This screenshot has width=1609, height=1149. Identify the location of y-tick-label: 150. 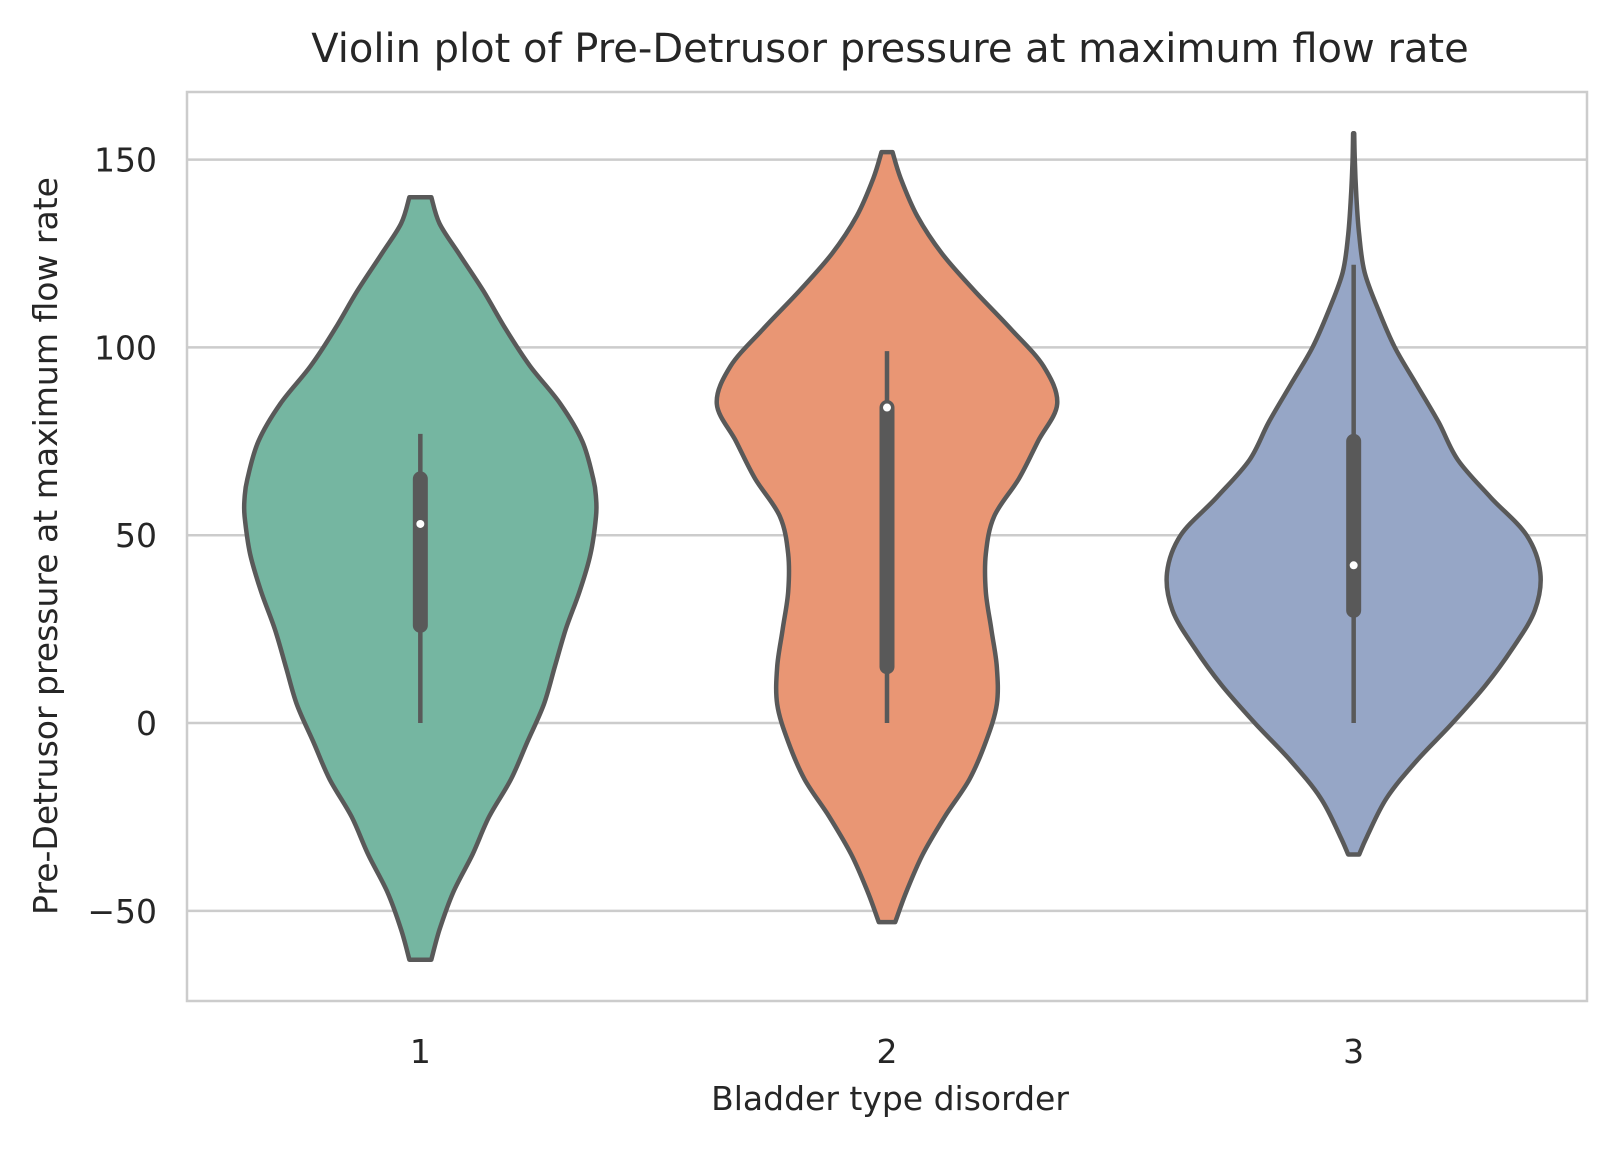
(125, 160).